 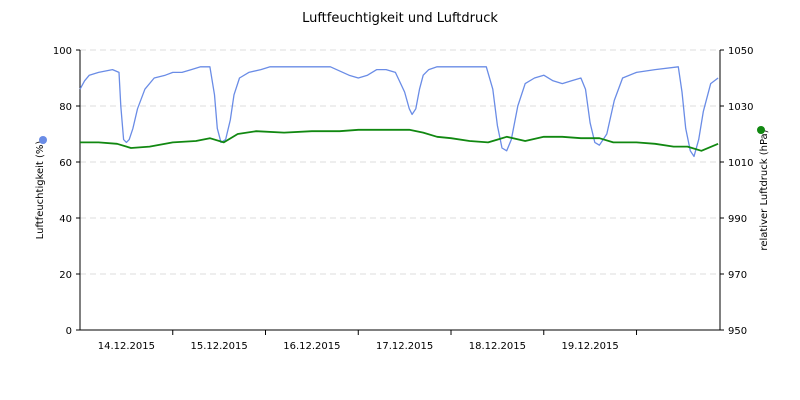 I want to click on y-left-tick-label: 0, so click(x=69, y=331).